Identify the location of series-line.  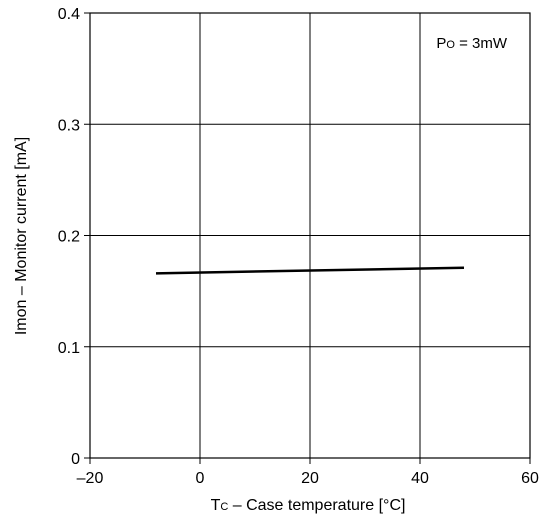
(310, 270).